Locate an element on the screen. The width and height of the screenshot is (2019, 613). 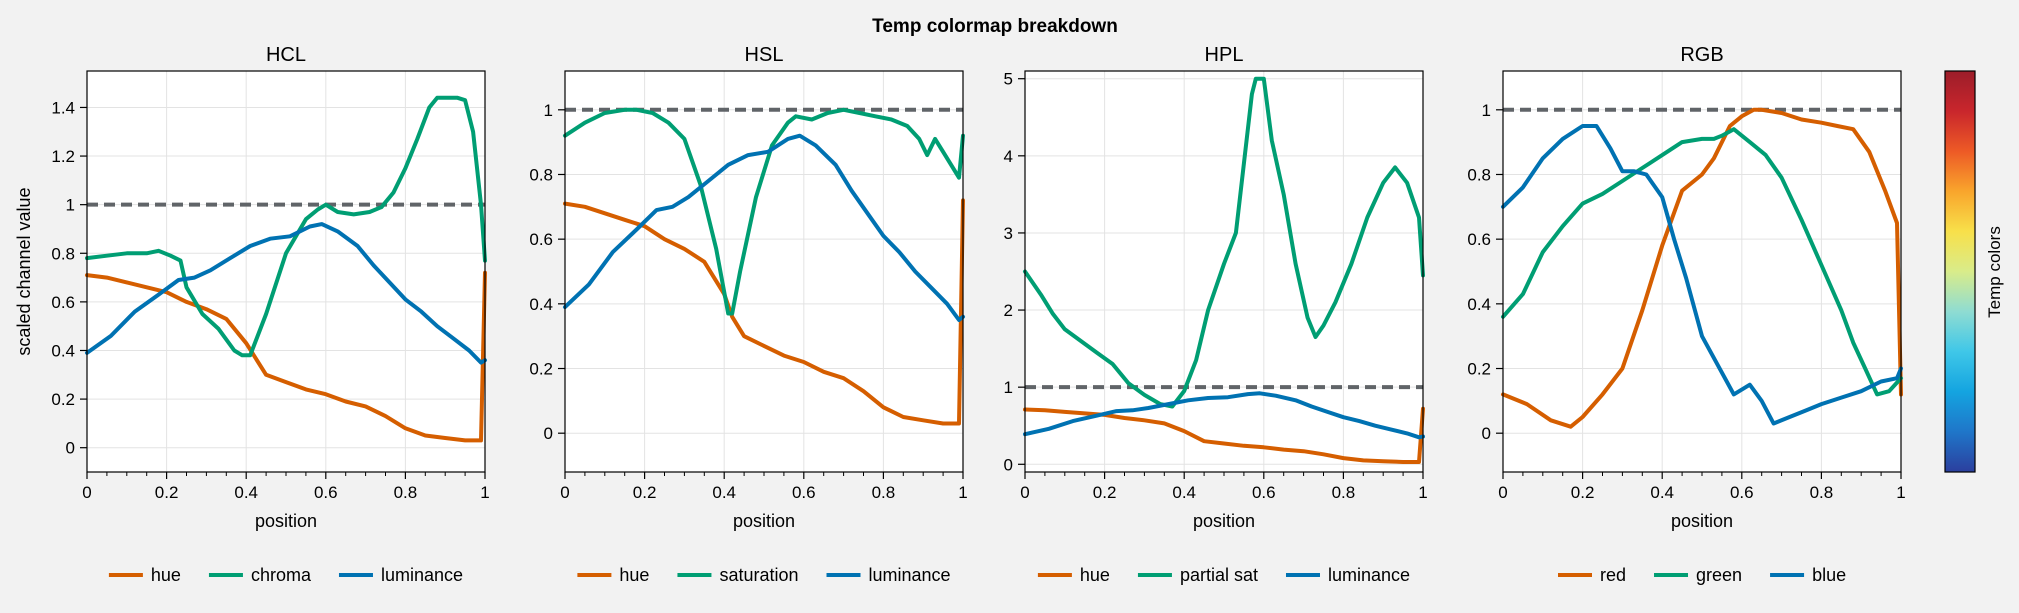
legend: hue saturation luminance is located at coordinates (764, 575).